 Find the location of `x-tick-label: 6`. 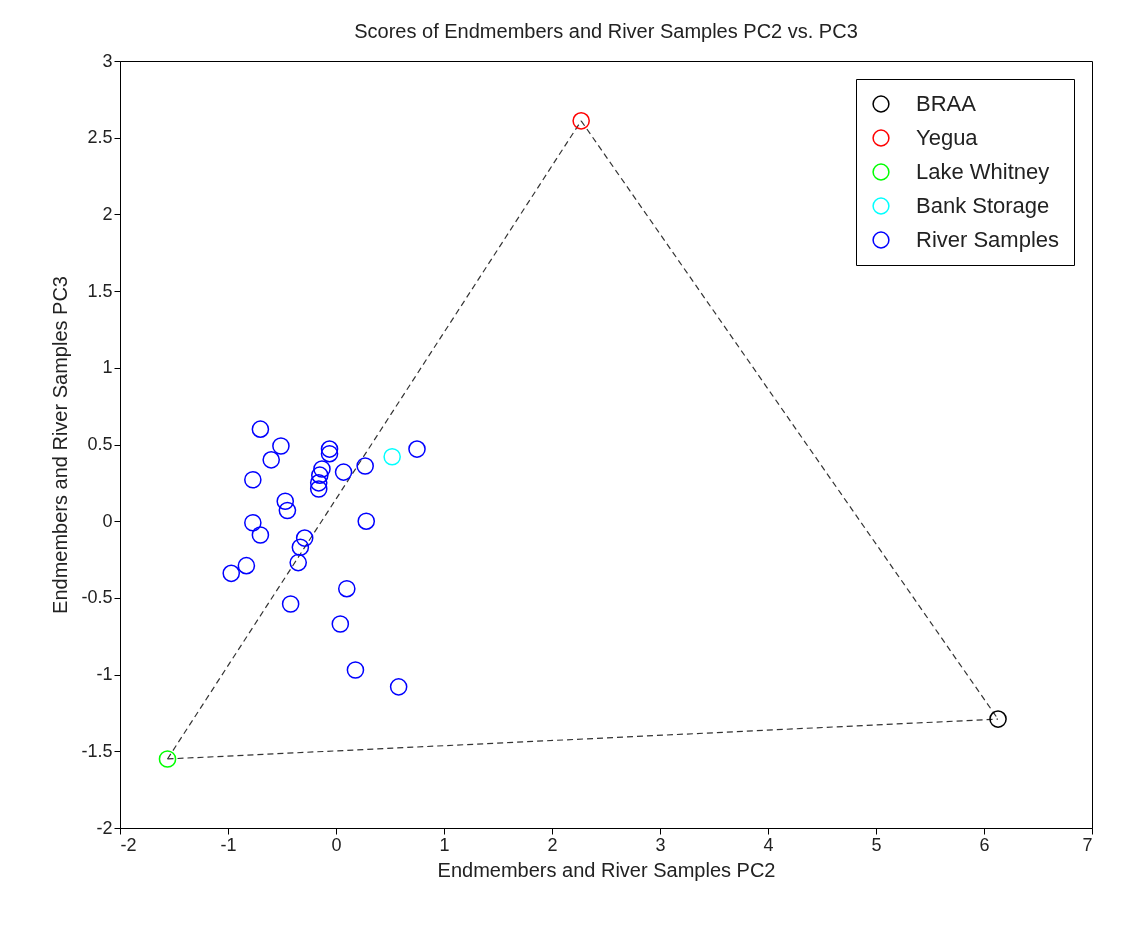

x-tick-label: 6 is located at coordinates (984, 844).